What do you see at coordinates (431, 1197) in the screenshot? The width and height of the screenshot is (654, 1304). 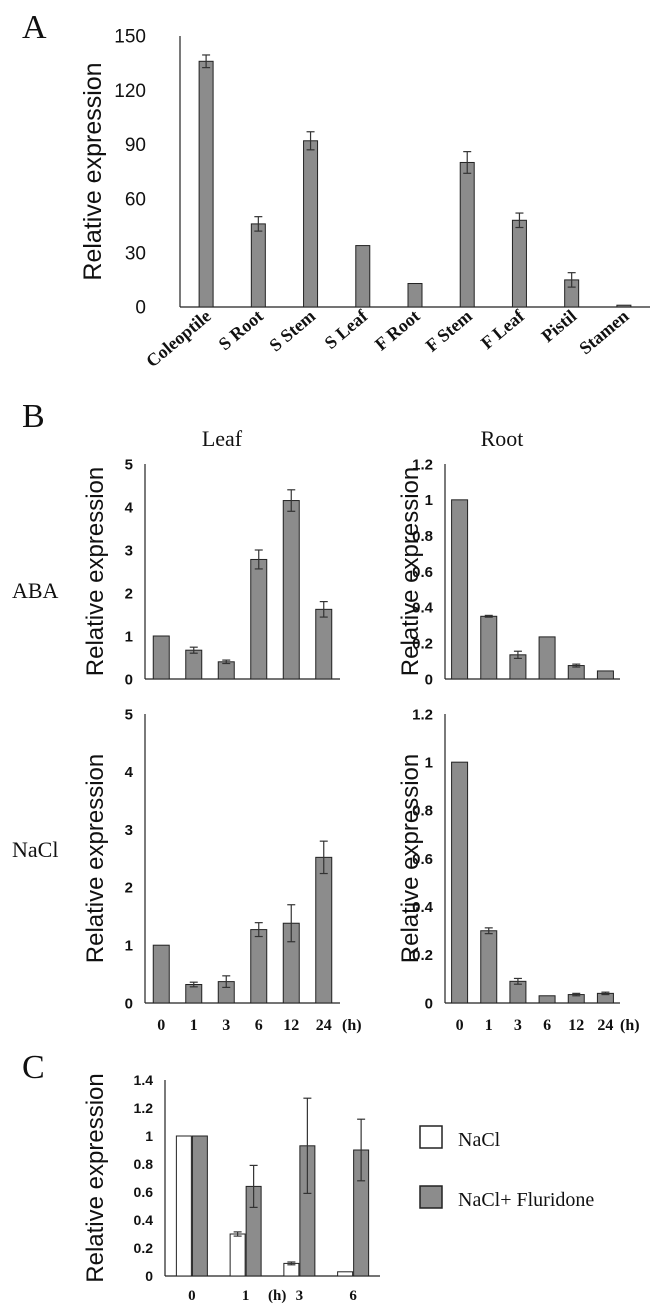 I see `legend-swatch-fluridone` at bounding box center [431, 1197].